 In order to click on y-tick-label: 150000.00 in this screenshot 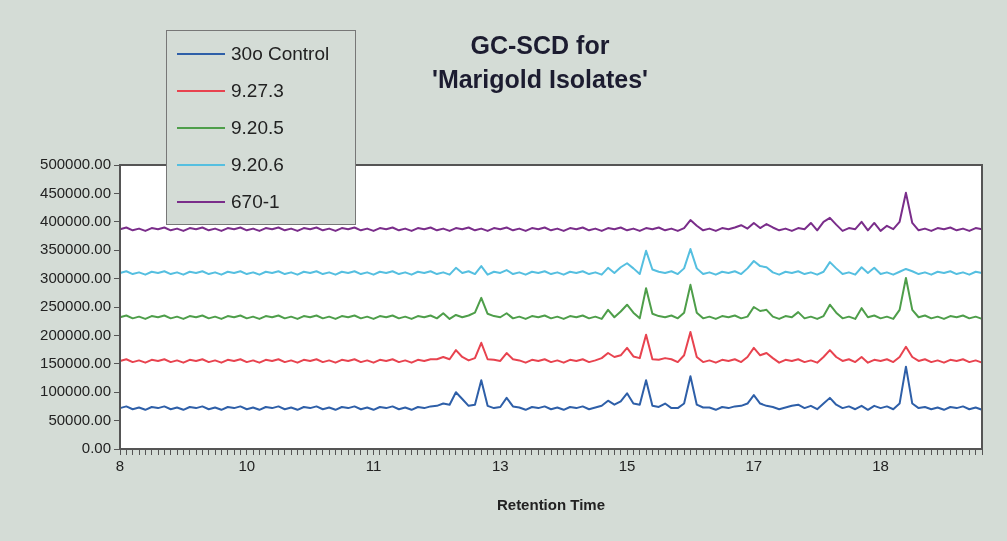, I will do `click(75, 362)`.